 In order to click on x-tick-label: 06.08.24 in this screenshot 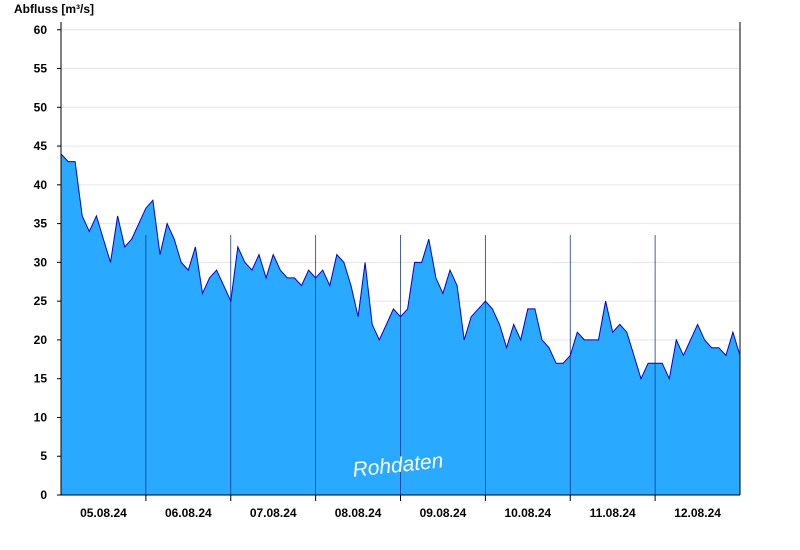, I will do `click(188, 513)`.